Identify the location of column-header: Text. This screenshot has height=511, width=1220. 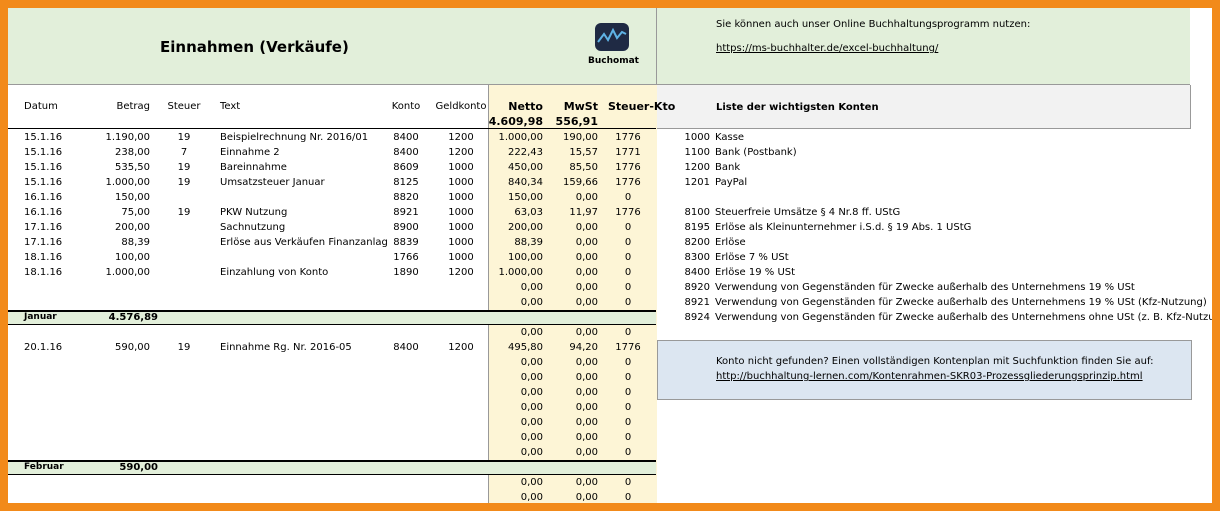
(230, 106).